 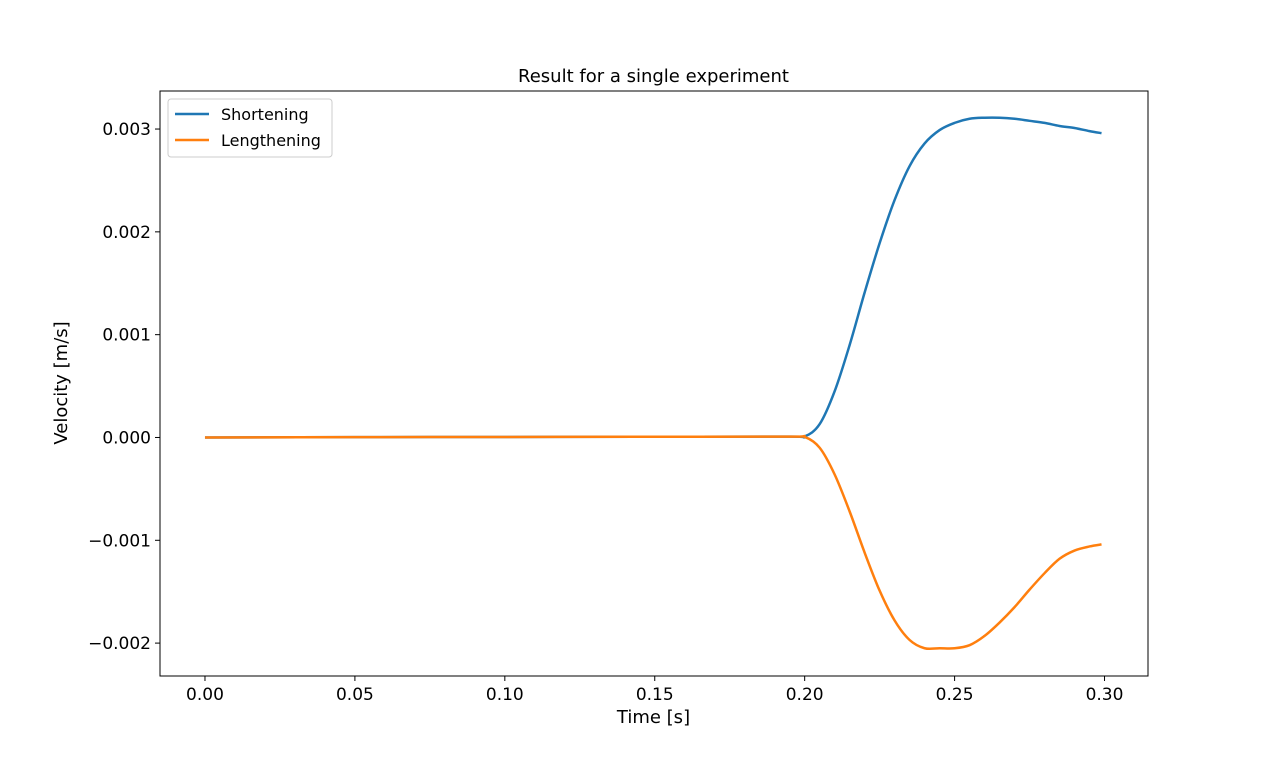 I want to click on x-tick-label: 0.30, so click(x=1105, y=695).